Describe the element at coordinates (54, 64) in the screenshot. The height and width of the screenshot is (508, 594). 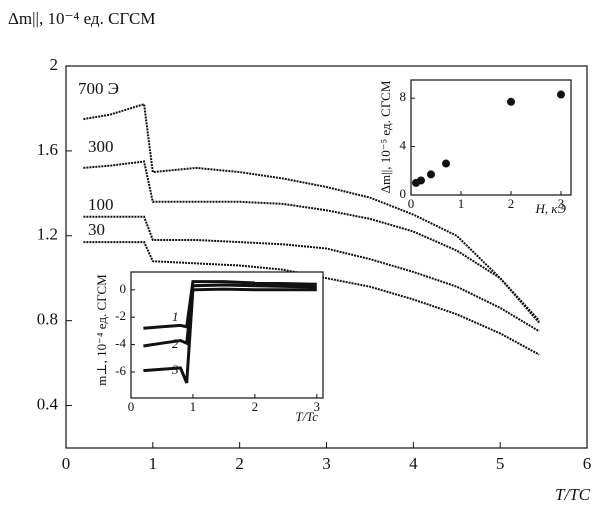
I see `y-tick-label: 2` at that location.